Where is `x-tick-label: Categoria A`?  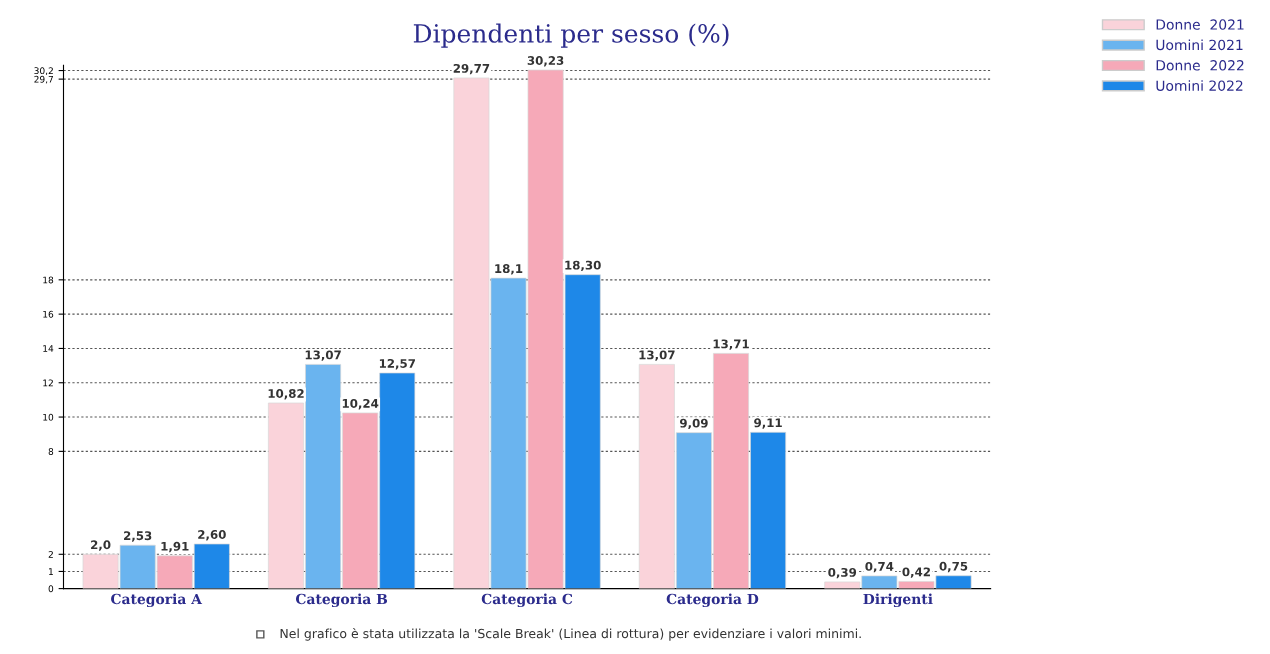 x-tick-label: Categoria A is located at coordinates (157, 600).